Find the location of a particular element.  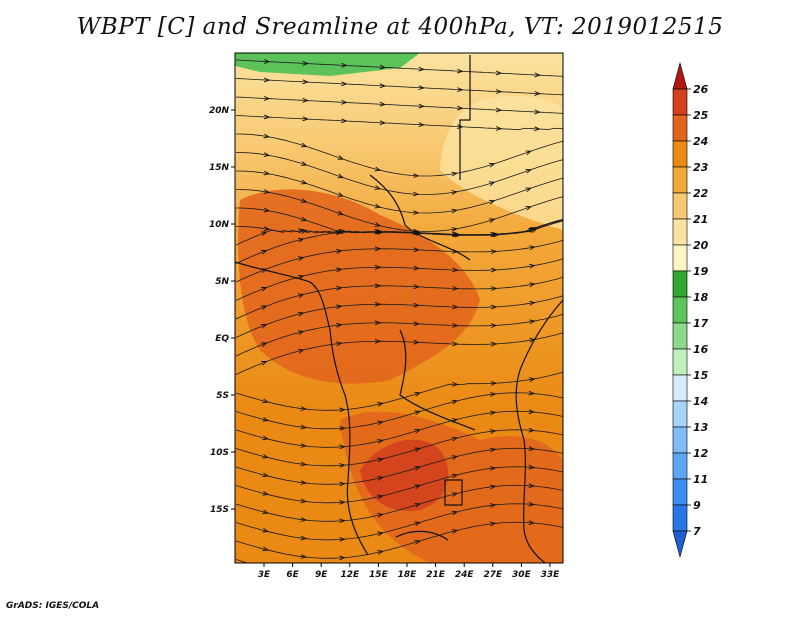

lon-label: 3E is located at coordinates (264, 575).